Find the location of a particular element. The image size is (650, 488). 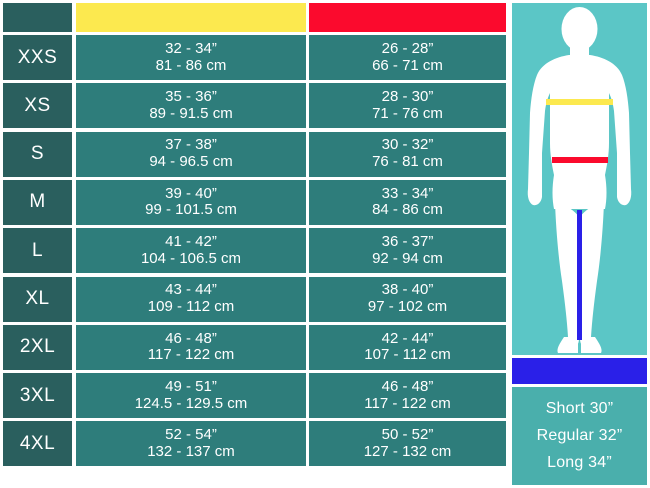

cell-waist: 33 - 34” 84 - 86 cm is located at coordinates (407, 202).